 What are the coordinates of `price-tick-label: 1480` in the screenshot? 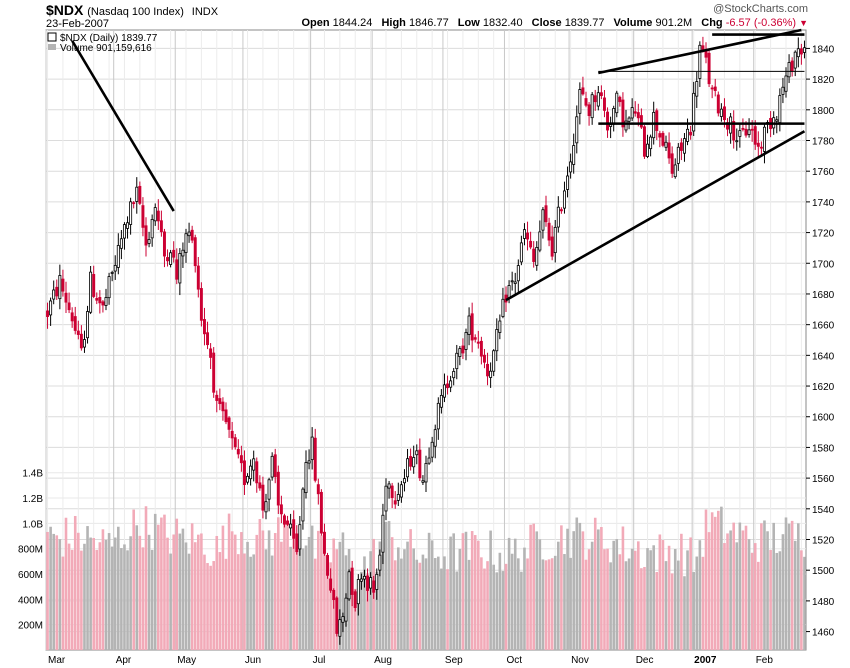 It's located at (823, 602).